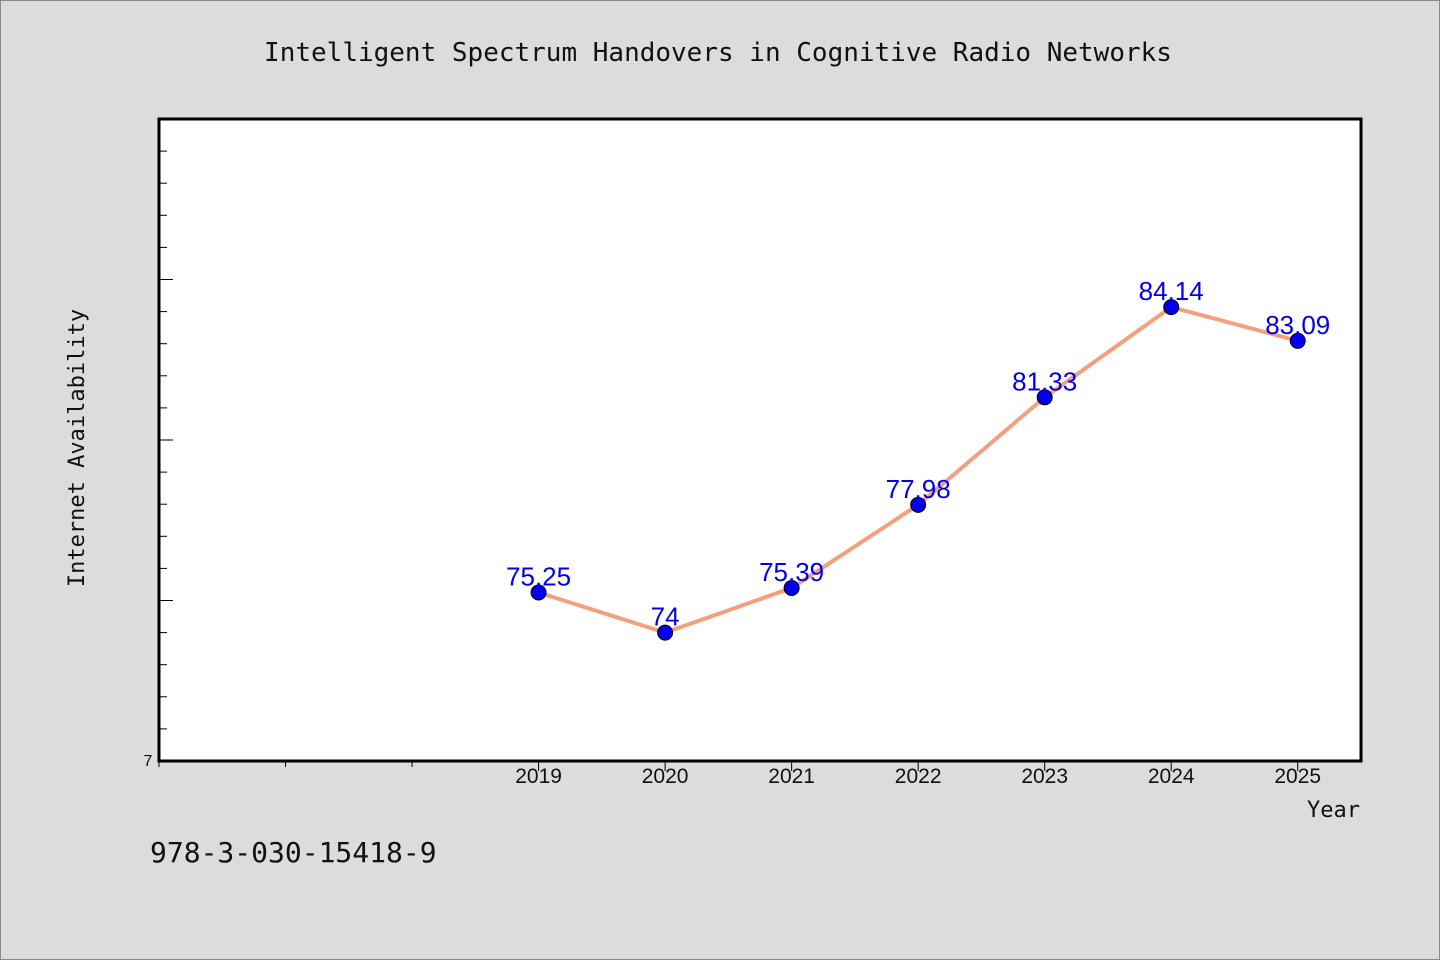  I want to click on data-label: 77.98, so click(918, 489).